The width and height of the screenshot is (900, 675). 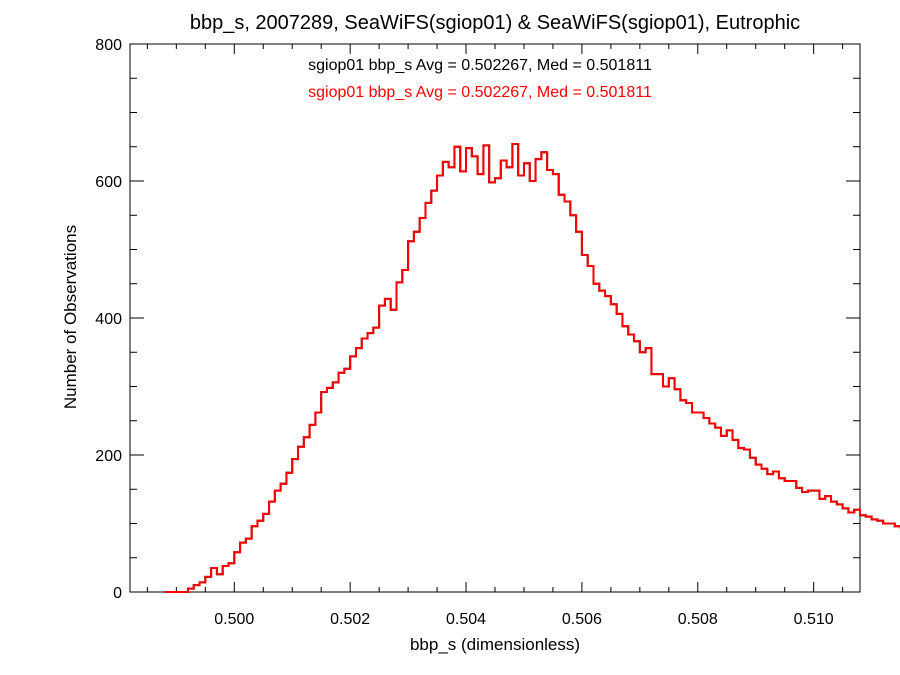 What do you see at coordinates (814, 619) in the screenshot?
I see `x-tick-label: 0.510` at bounding box center [814, 619].